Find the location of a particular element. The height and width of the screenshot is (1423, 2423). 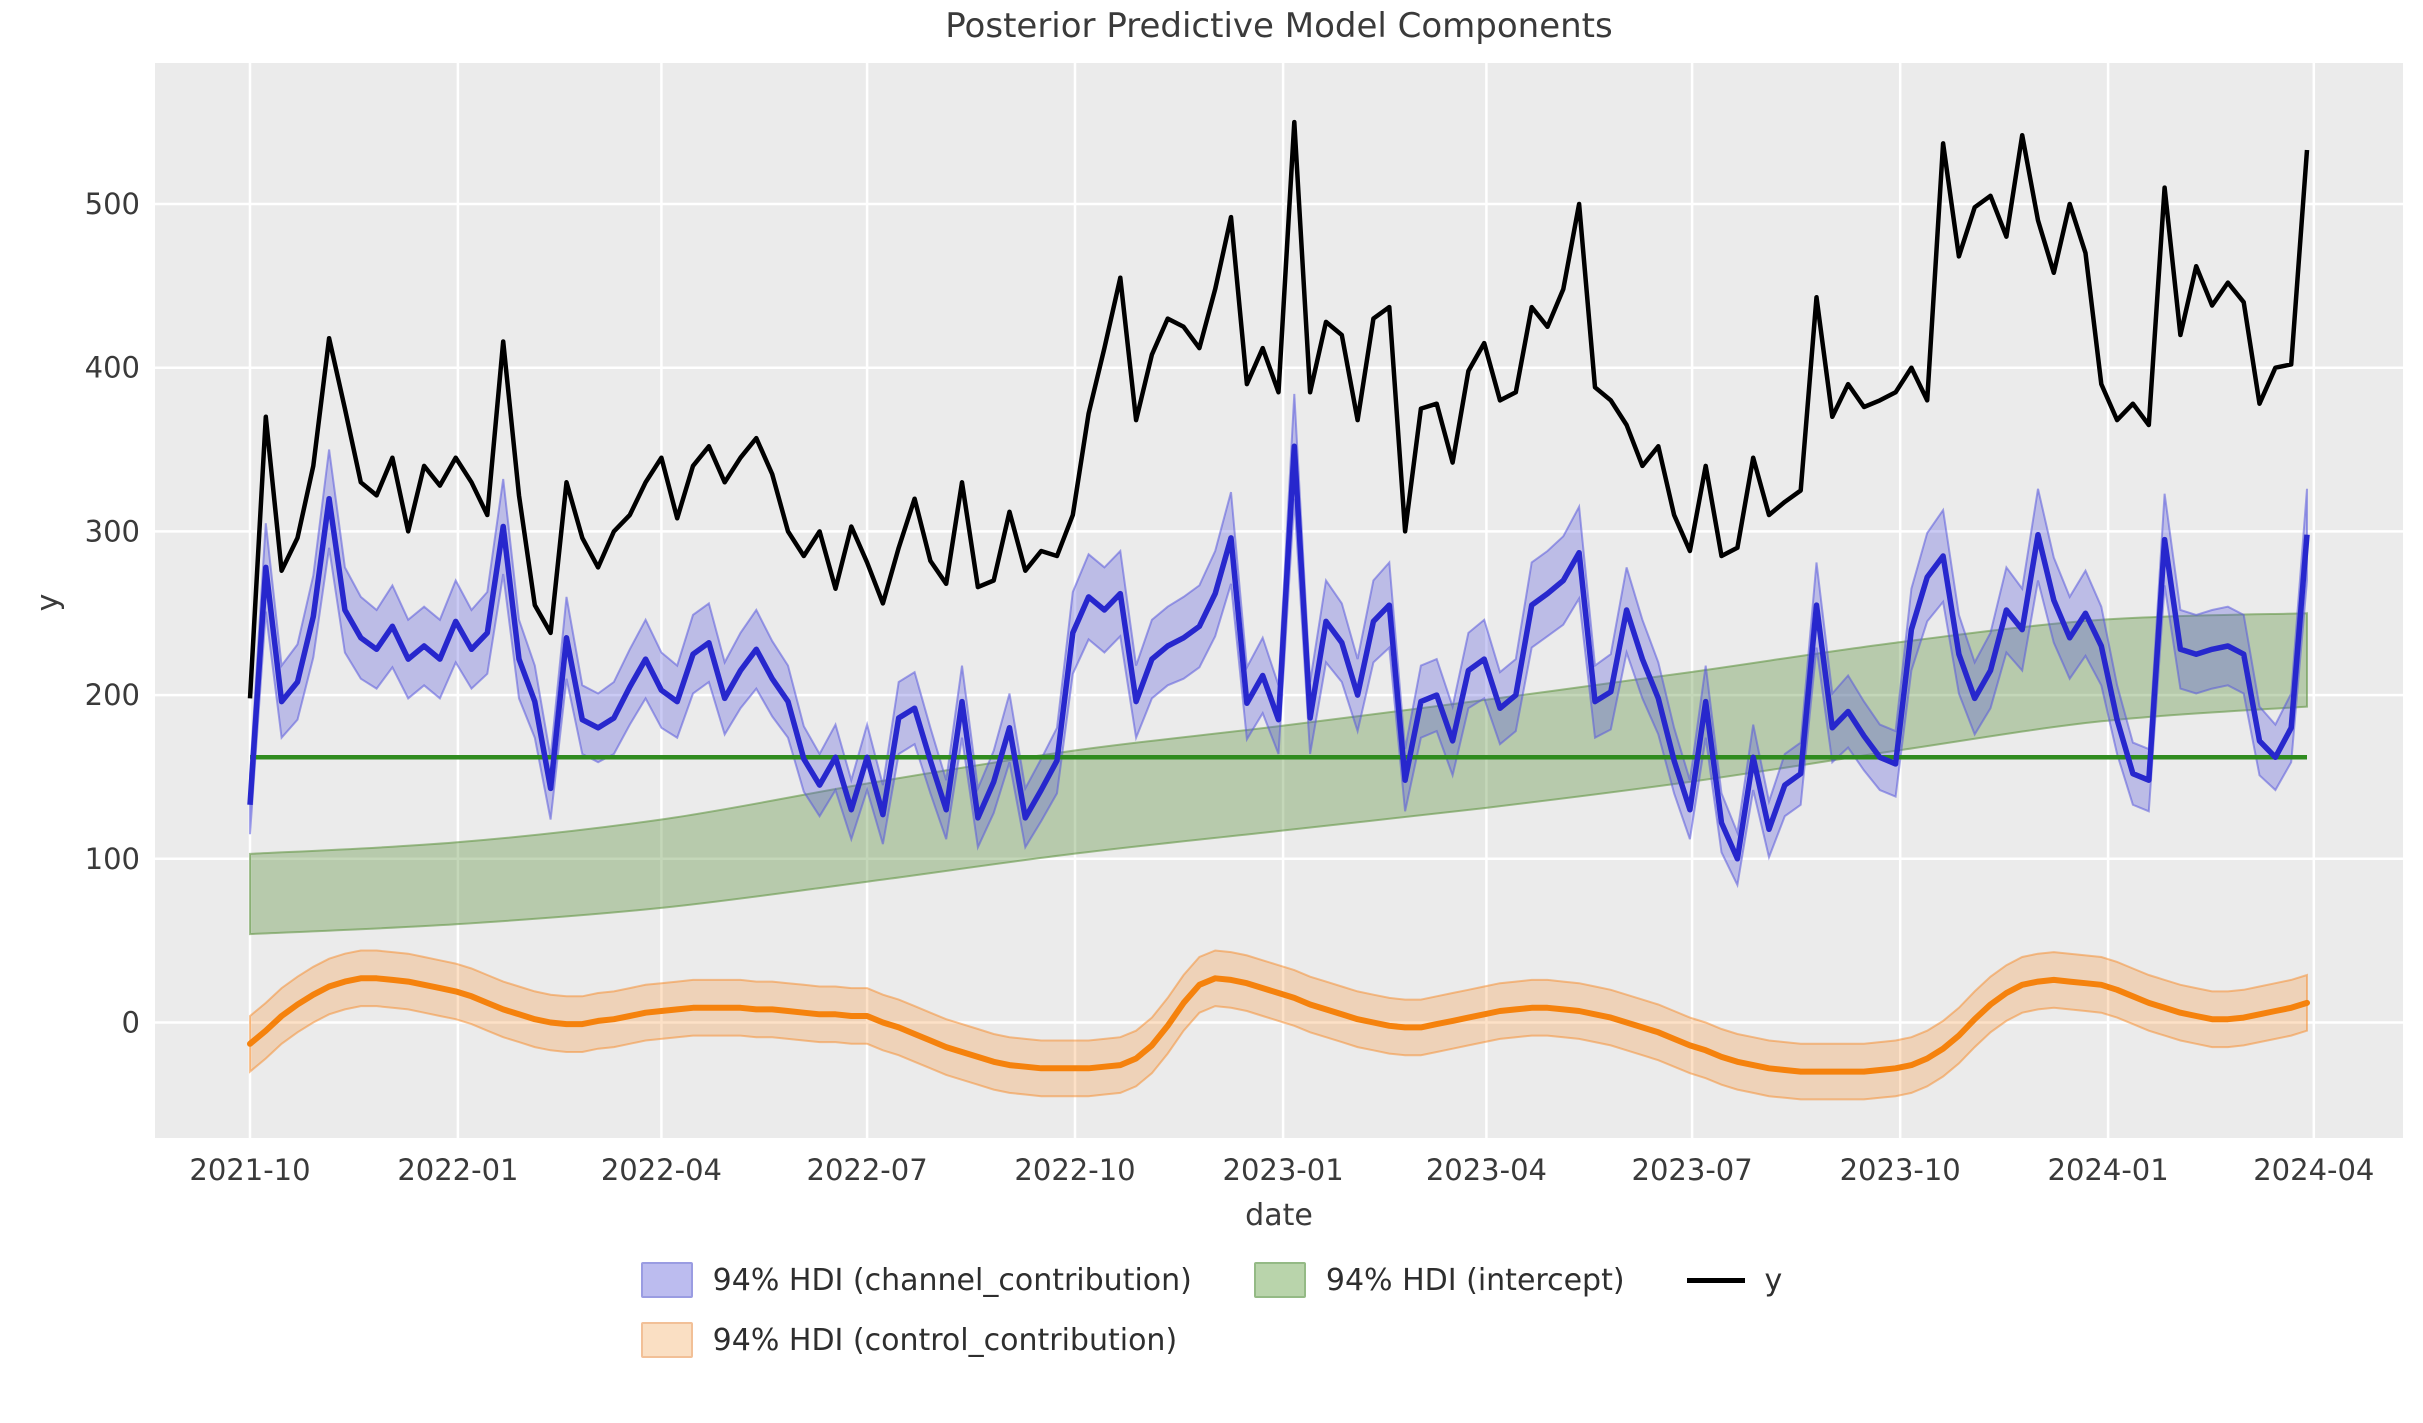

legend-entry-intercept: 94% HDI (intercept) is located at coordinates (1439, 1280).